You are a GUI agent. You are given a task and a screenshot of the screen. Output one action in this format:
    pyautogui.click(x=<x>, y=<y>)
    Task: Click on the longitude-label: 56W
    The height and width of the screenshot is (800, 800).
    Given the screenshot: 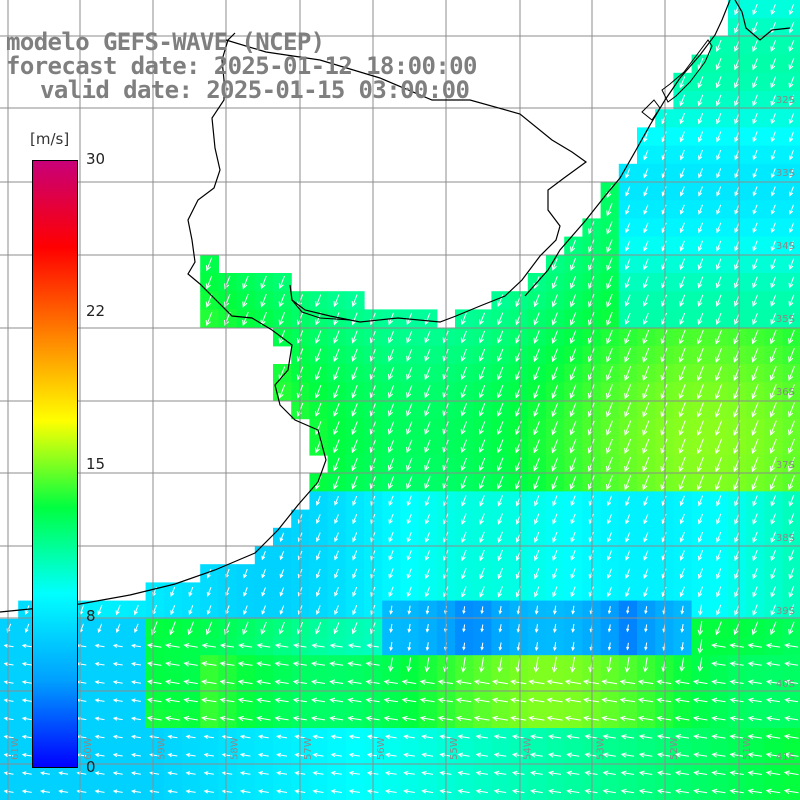 What is the action you would take?
    pyautogui.click(x=381, y=748)
    